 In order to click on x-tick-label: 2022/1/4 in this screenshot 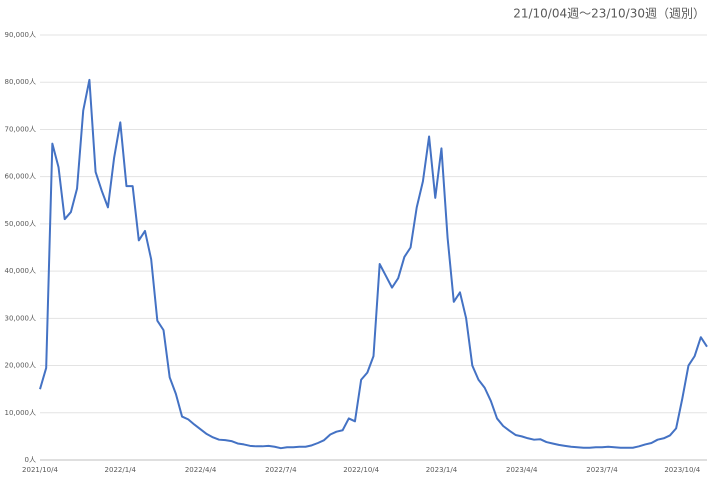, I will do `click(121, 470)`.